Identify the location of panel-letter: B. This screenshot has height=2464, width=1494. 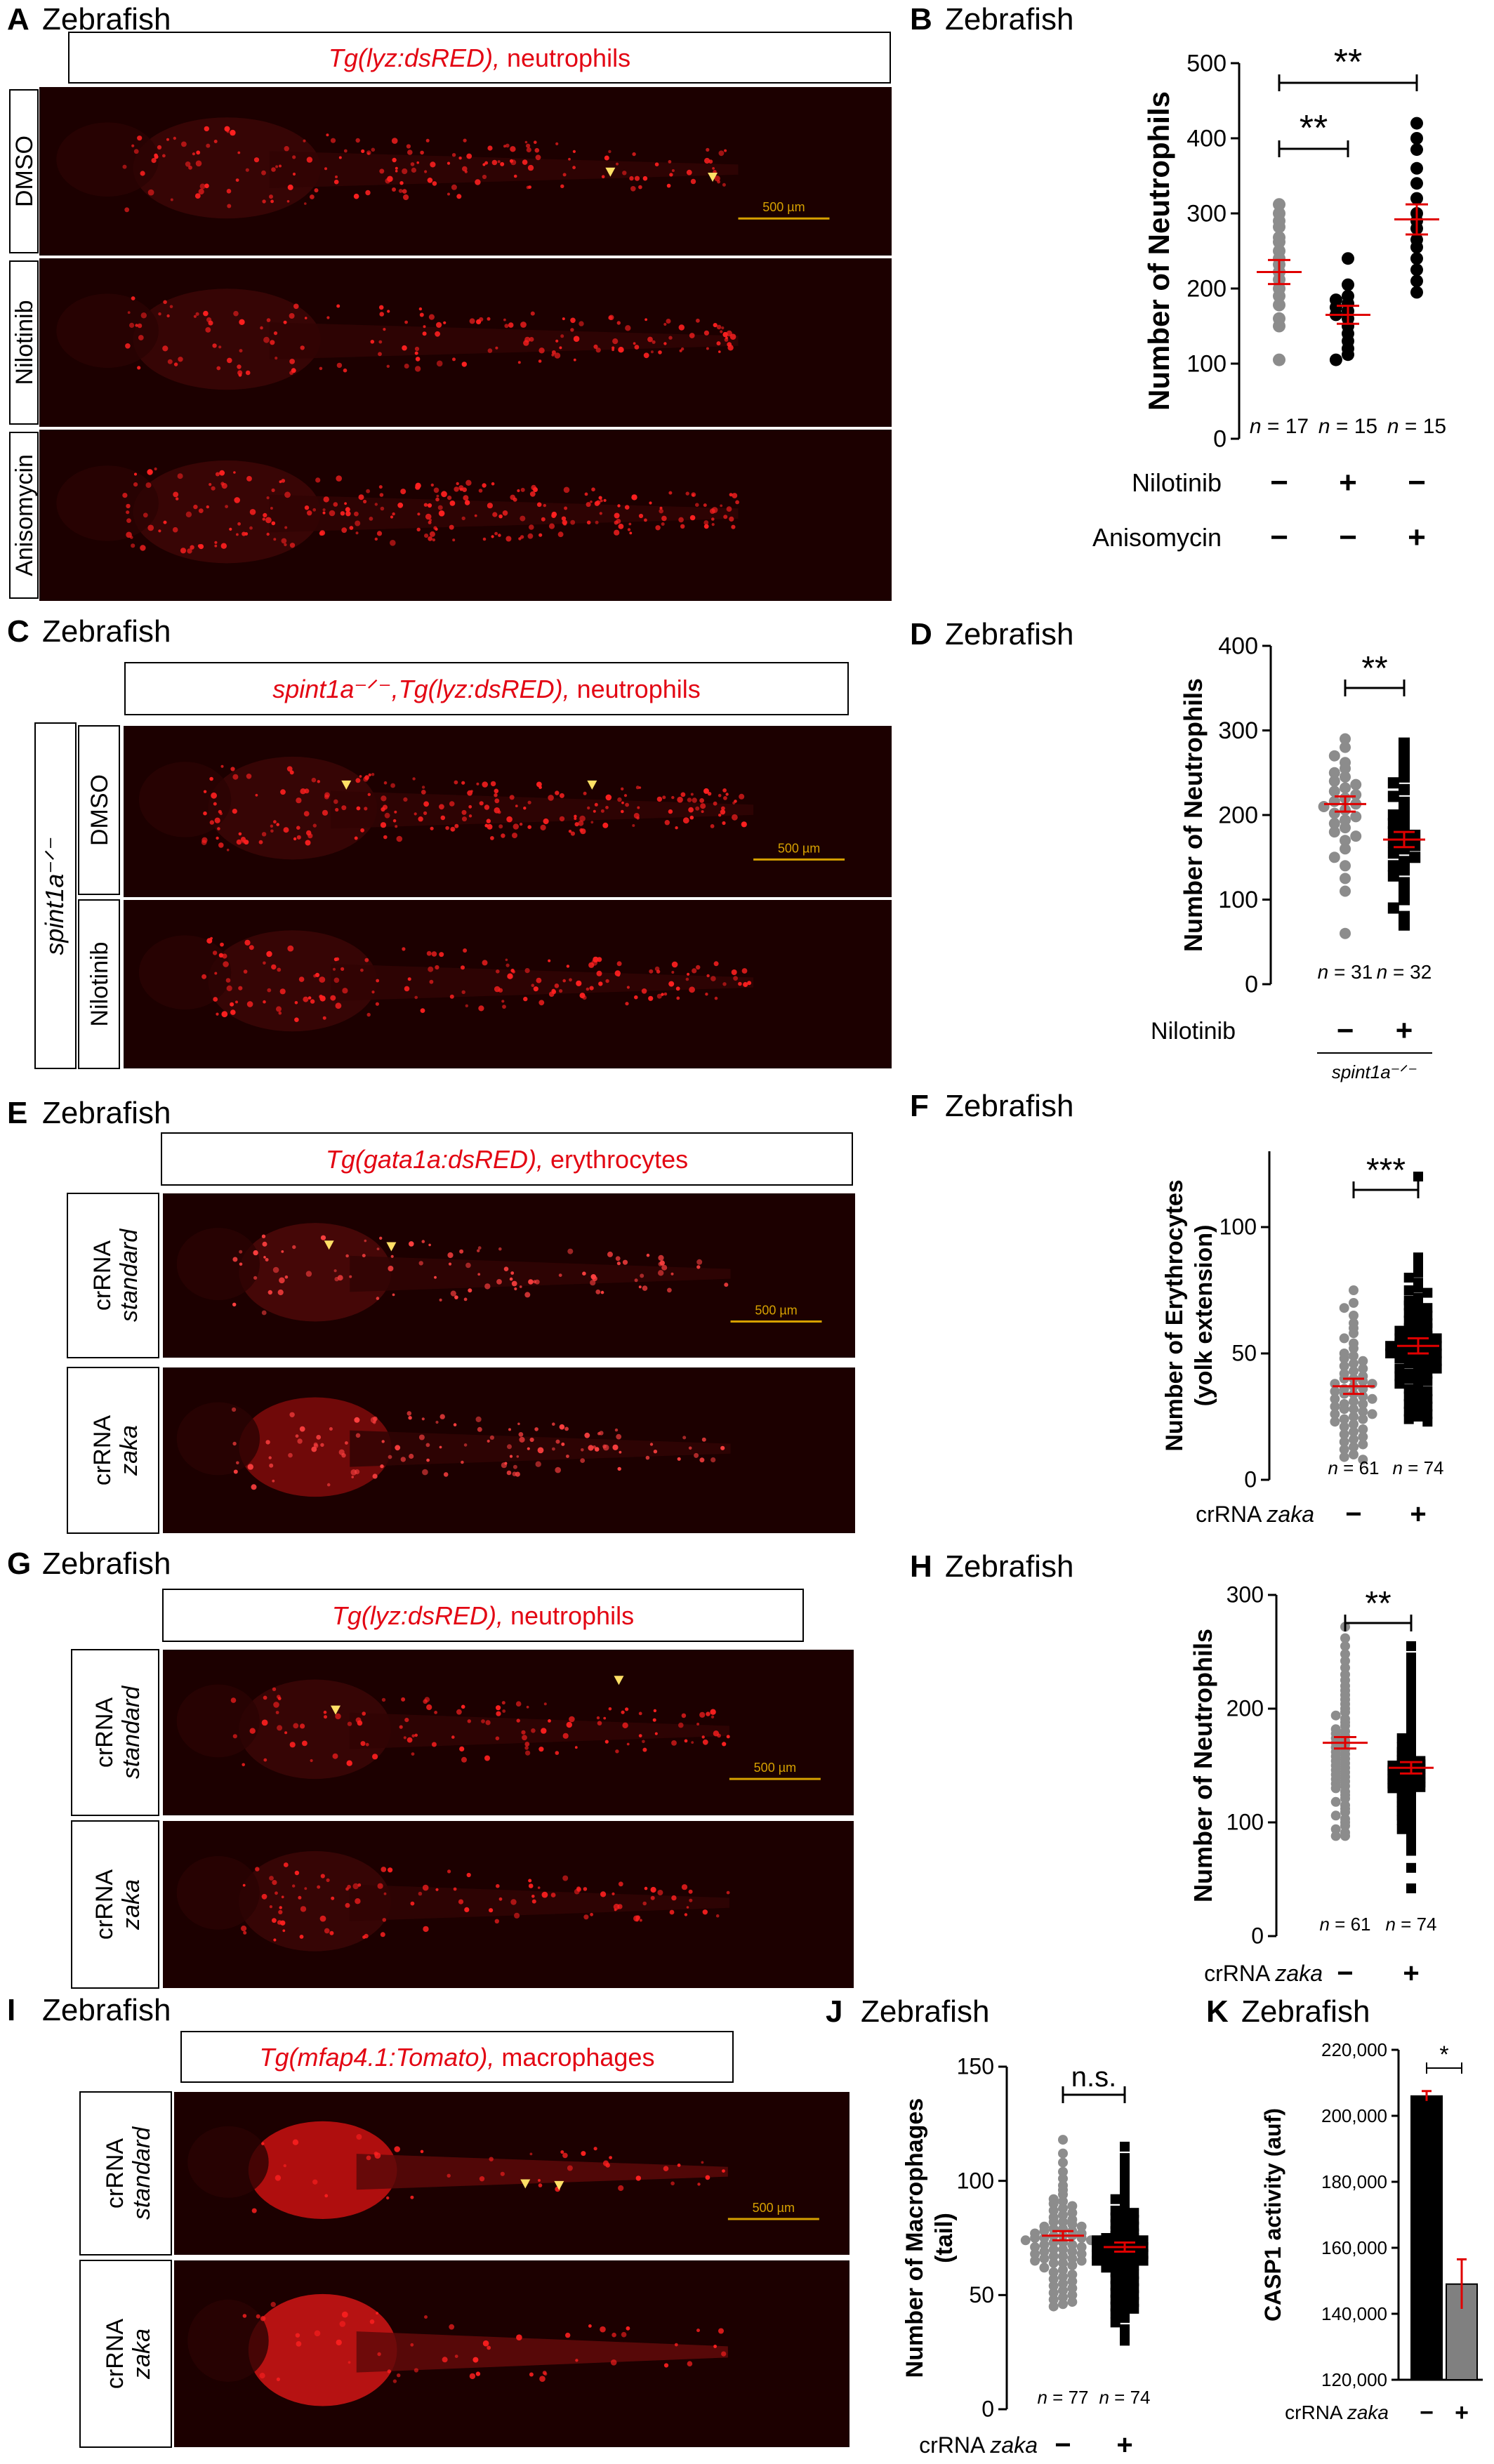
(921, 19).